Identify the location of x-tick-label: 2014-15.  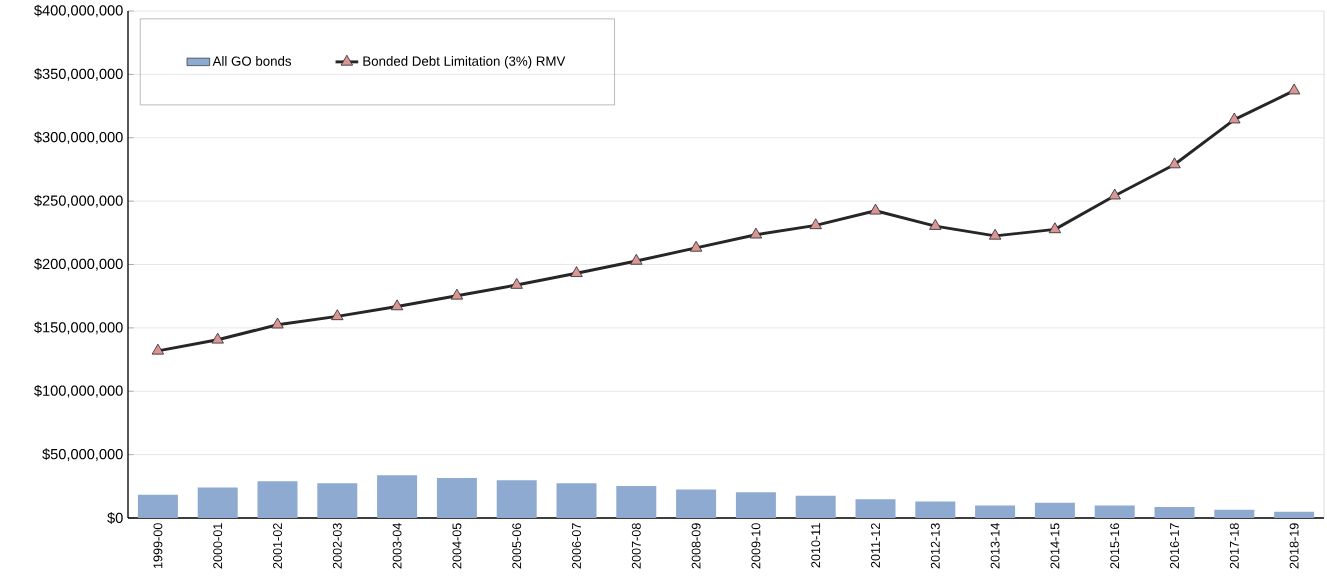
(1055, 546).